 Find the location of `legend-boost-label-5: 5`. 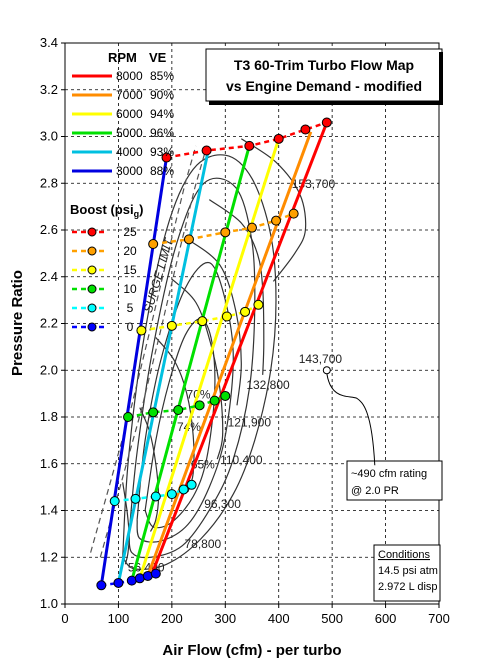

legend-boost-label-5: 5 is located at coordinates (130, 308).